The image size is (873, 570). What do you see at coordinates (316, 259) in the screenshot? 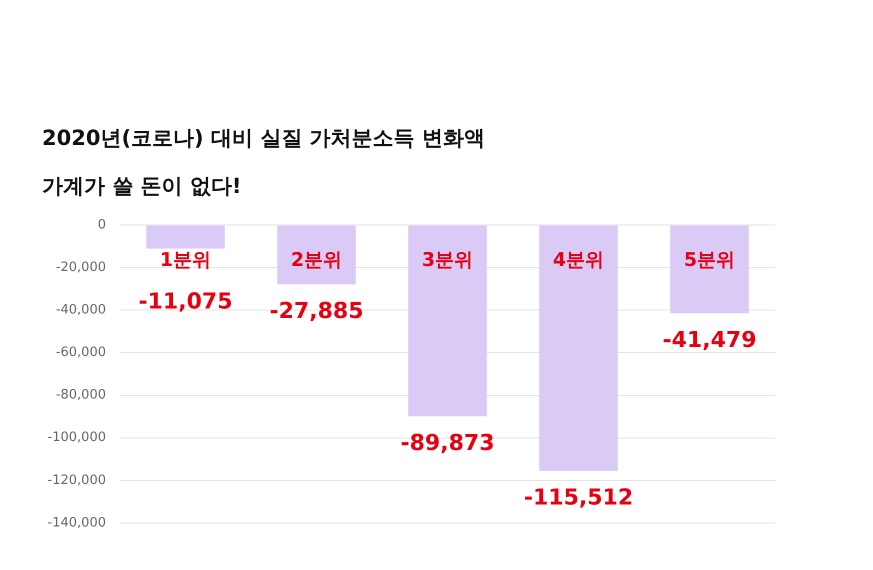
I see `x-tick-label: 2분위` at bounding box center [316, 259].